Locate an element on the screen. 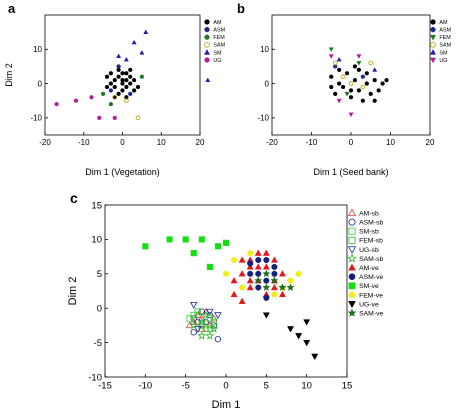 This screenshot has height=413, width=474. x-tick-label: 0 is located at coordinates (351, 142).